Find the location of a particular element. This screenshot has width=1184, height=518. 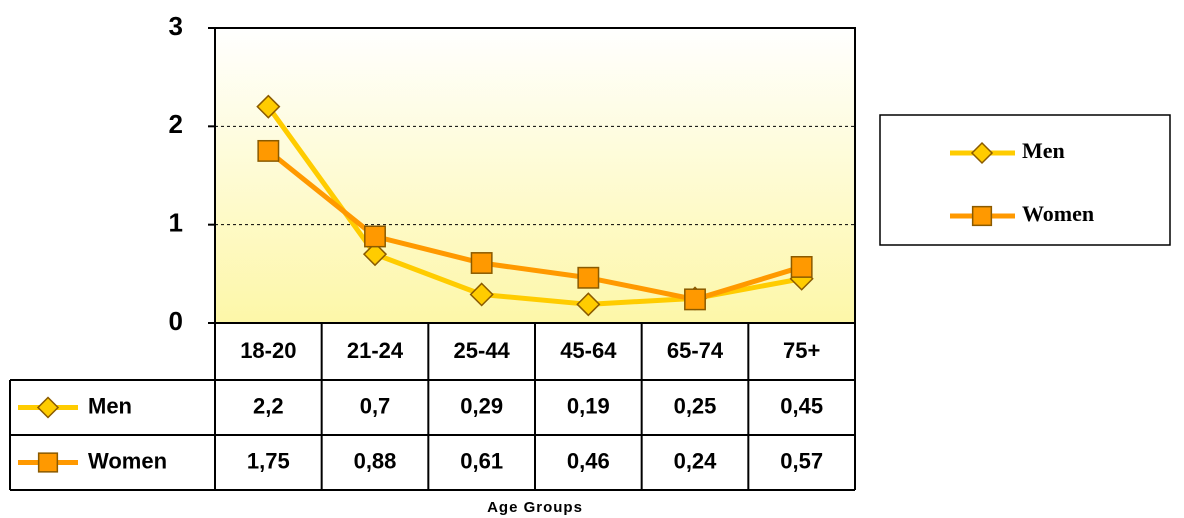

row-header: Women is located at coordinates (127, 460).